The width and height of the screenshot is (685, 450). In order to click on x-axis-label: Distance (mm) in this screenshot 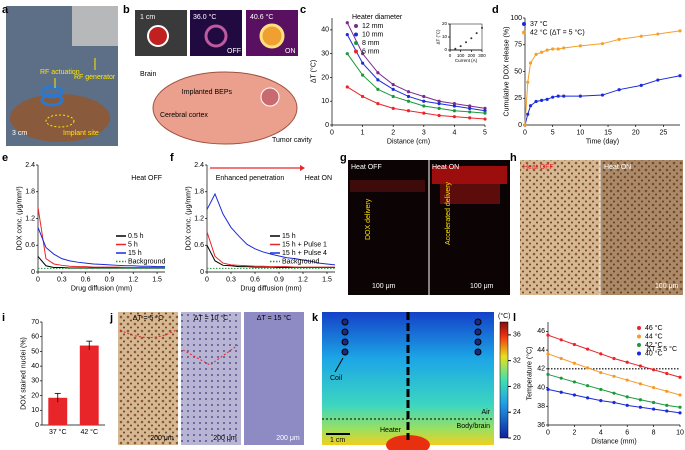, I will do `click(614, 442)`.